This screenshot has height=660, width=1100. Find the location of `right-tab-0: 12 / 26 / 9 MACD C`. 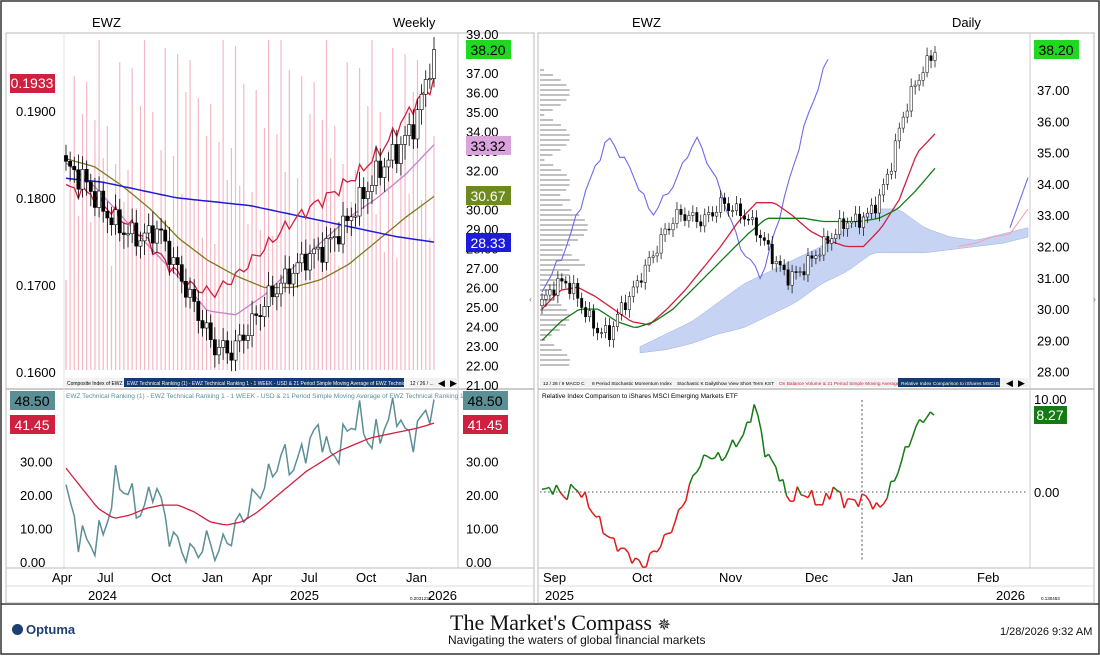

right-tab-0: 12 / 26 / 9 MACD C is located at coordinates (564, 384).